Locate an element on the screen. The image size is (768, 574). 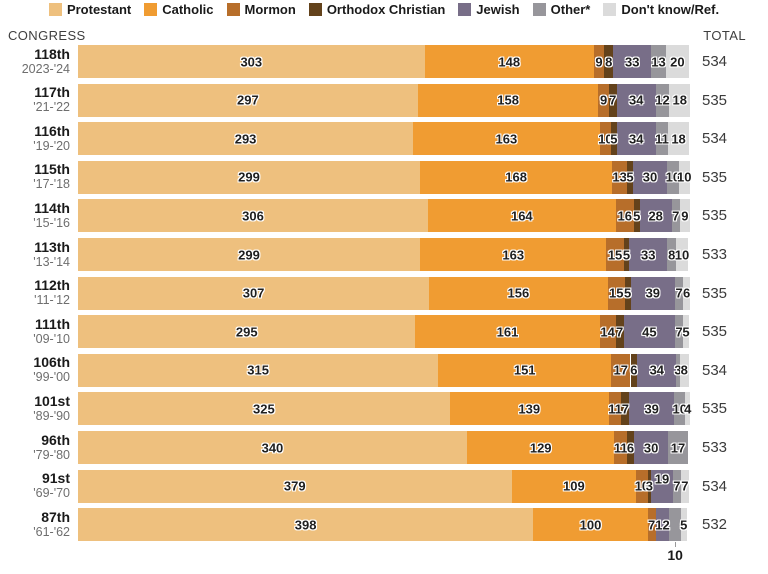
other-swatch-icon is located at coordinates (539, 9).